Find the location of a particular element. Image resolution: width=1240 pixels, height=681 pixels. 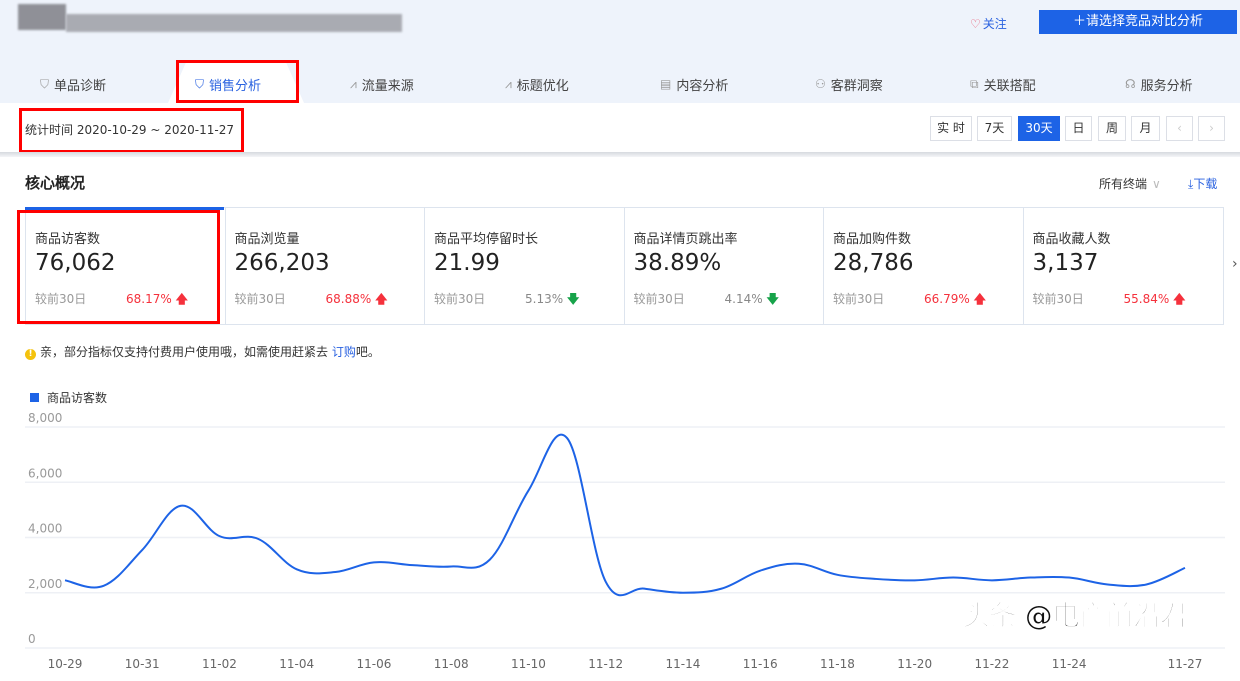

change-value: 55.84% is located at coordinates (1146, 299).